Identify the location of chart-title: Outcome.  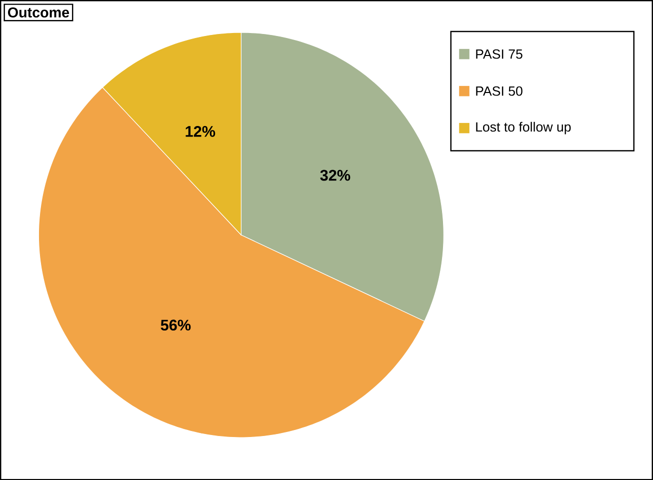
(39, 12).